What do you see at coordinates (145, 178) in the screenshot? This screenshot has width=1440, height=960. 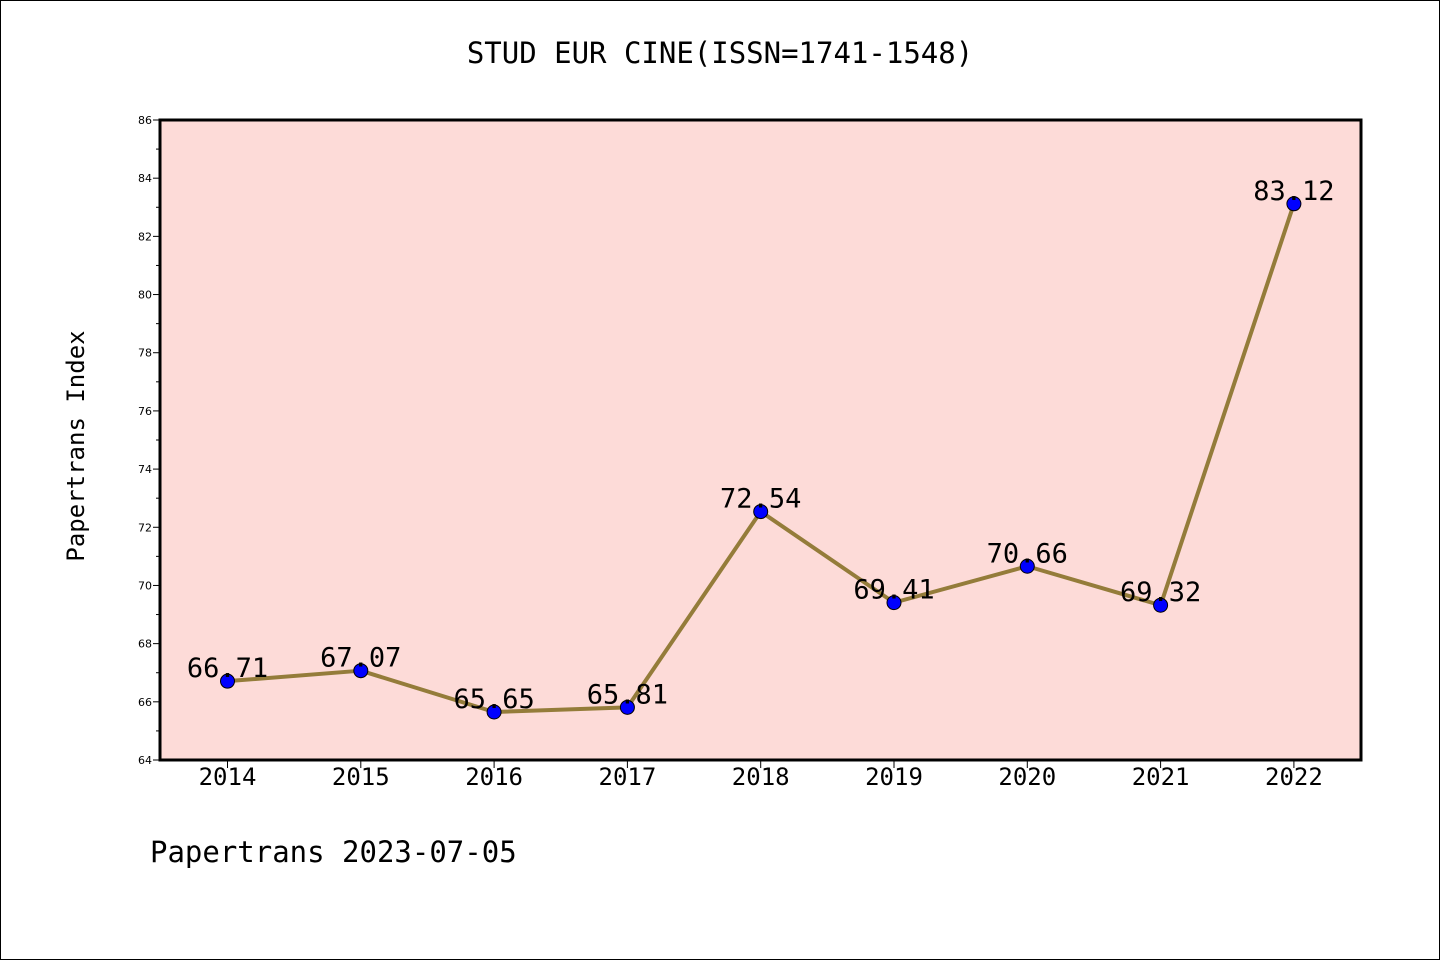 I see `y-tick-label: 84` at bounding box center [145, 178].